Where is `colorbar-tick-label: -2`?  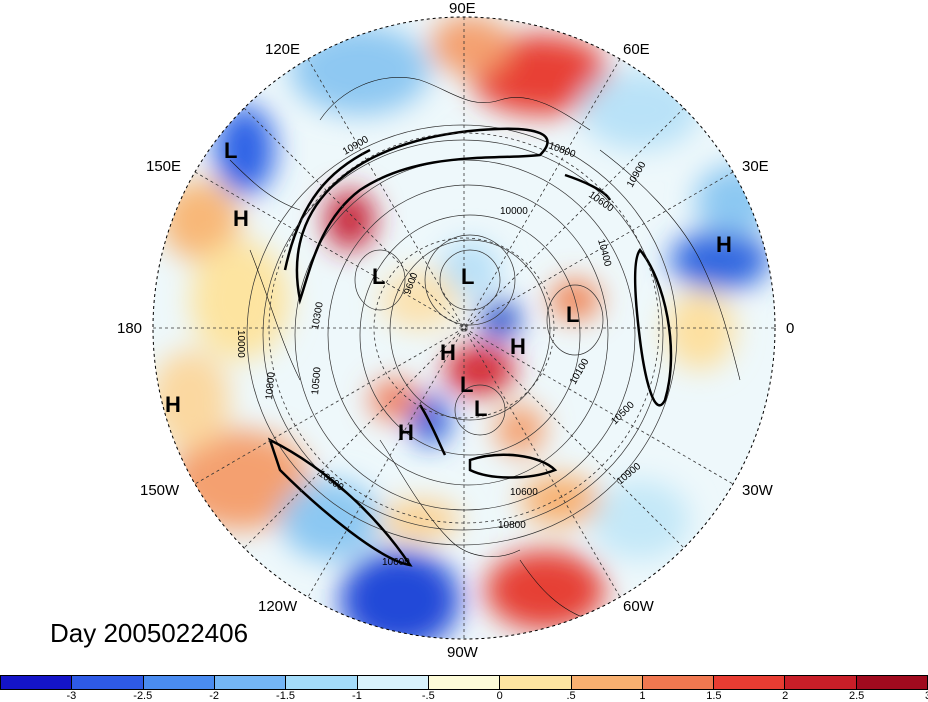
colorbar-tick-label: -2 is located at coordinates (214, 696).